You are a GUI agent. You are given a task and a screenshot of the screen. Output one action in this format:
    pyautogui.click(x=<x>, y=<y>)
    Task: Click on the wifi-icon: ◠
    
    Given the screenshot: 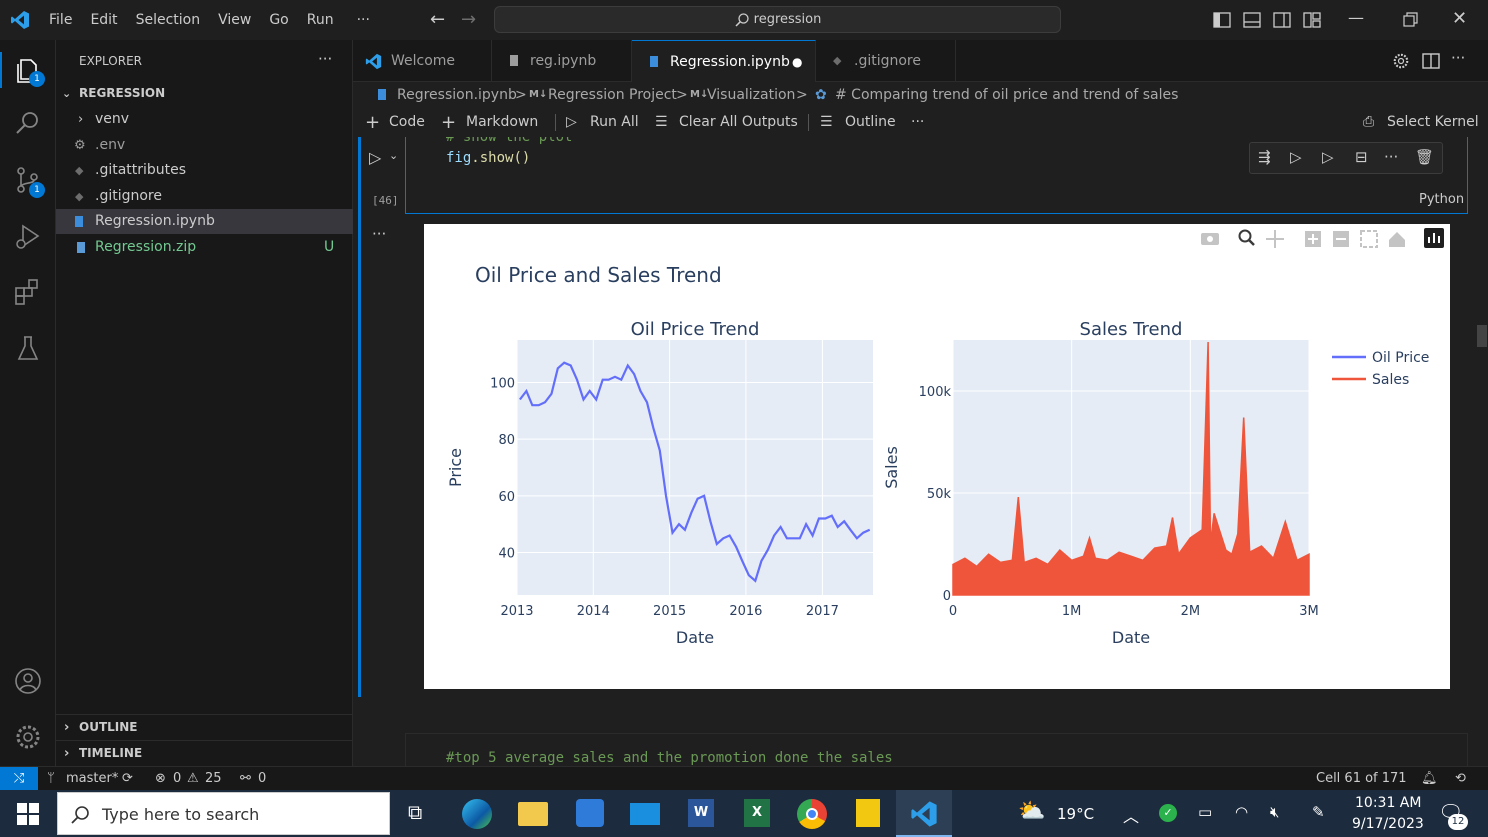 What is the action you would take?
    pyautogui.click(x=1242, y=812)
    